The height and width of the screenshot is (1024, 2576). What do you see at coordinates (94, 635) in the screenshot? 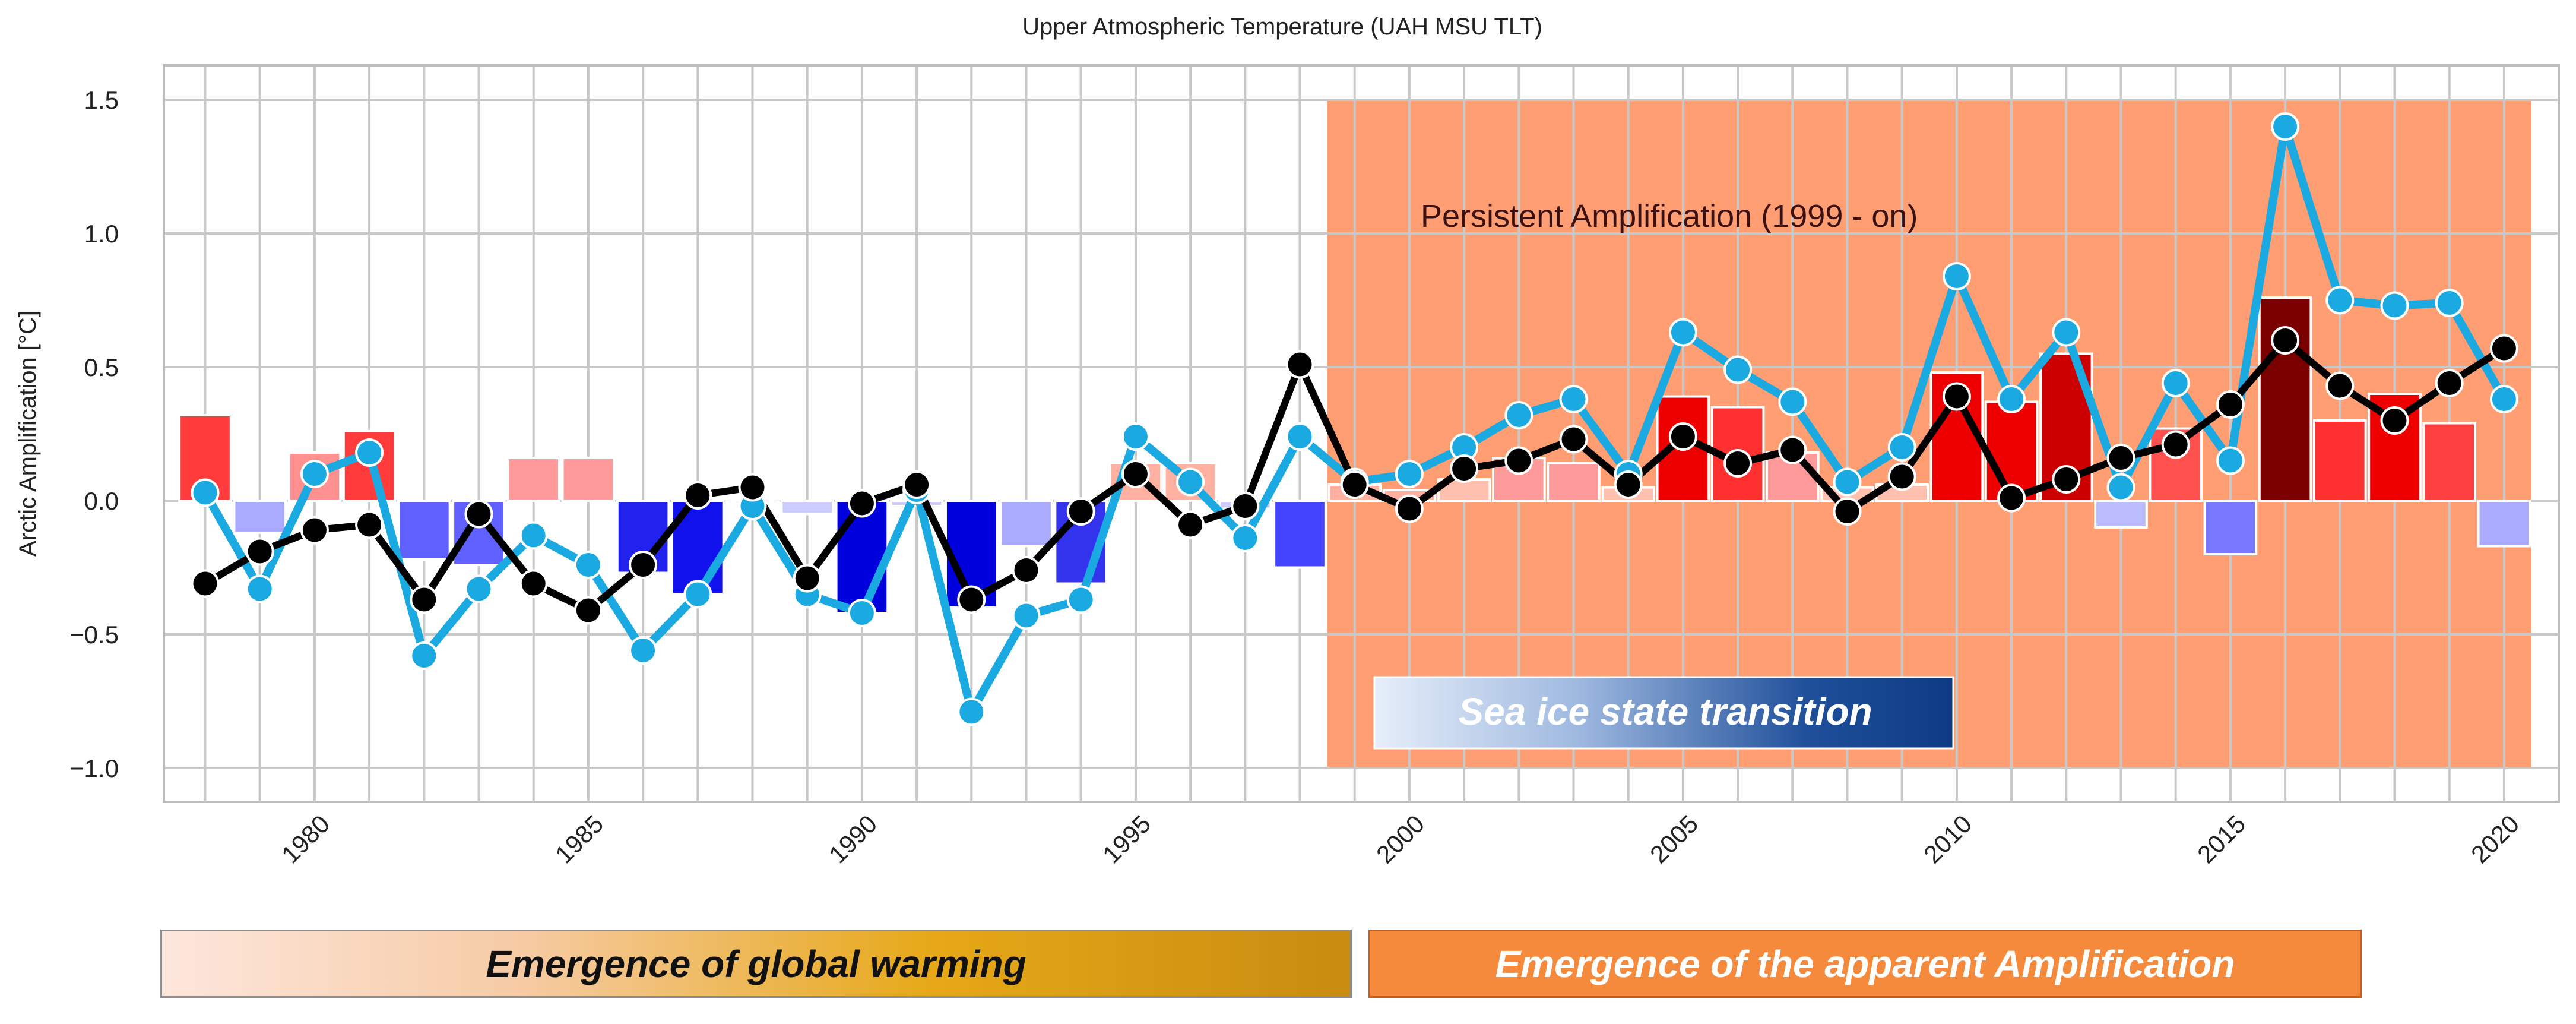
I see `y-tick-4: −0.5` at bounding box center [94, 635].